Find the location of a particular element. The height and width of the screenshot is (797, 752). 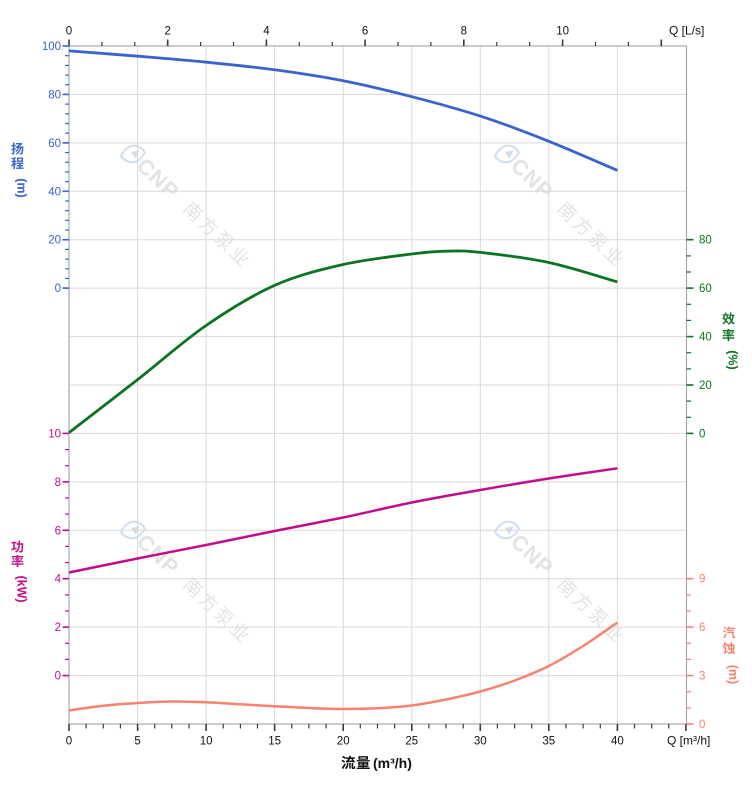

svg-text: 5 is located at coordinates (137, 742).